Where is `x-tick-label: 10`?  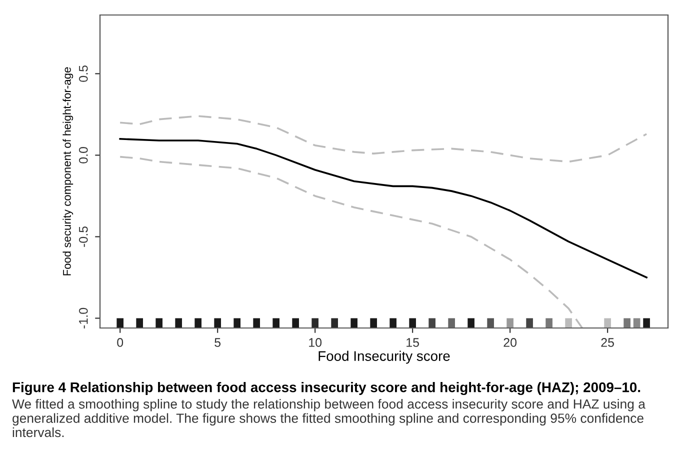
x-tick-label: 10 is located at coordinates (315, 342).